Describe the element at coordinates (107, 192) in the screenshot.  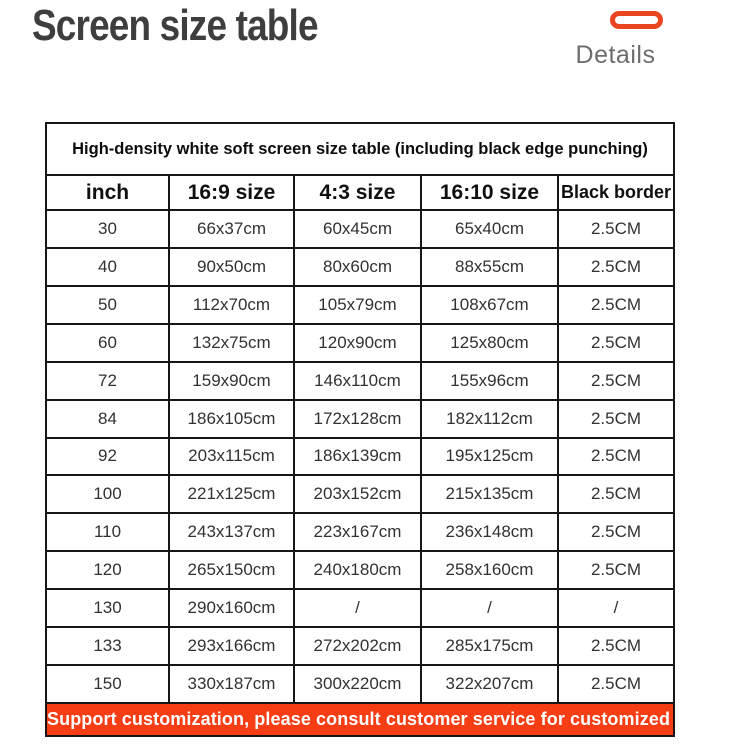
I see `column-header-inch: inch` at that location.